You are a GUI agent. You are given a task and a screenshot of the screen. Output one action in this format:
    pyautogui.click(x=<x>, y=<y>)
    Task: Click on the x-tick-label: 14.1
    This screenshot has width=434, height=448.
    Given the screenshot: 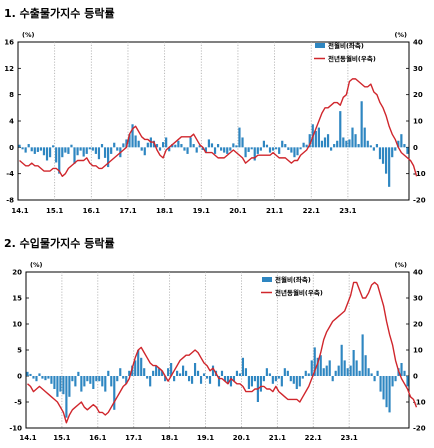 What is the action you would take?
    pyautogui.click(x=19, y=211)
    